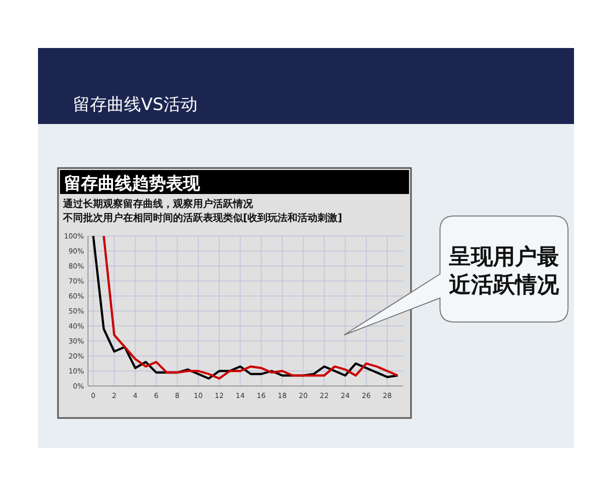 This screenshot has width=600, height=480. I want to click on text: 通过长期观察留存曲线，观察用户活跃情况, so click(158, 204).